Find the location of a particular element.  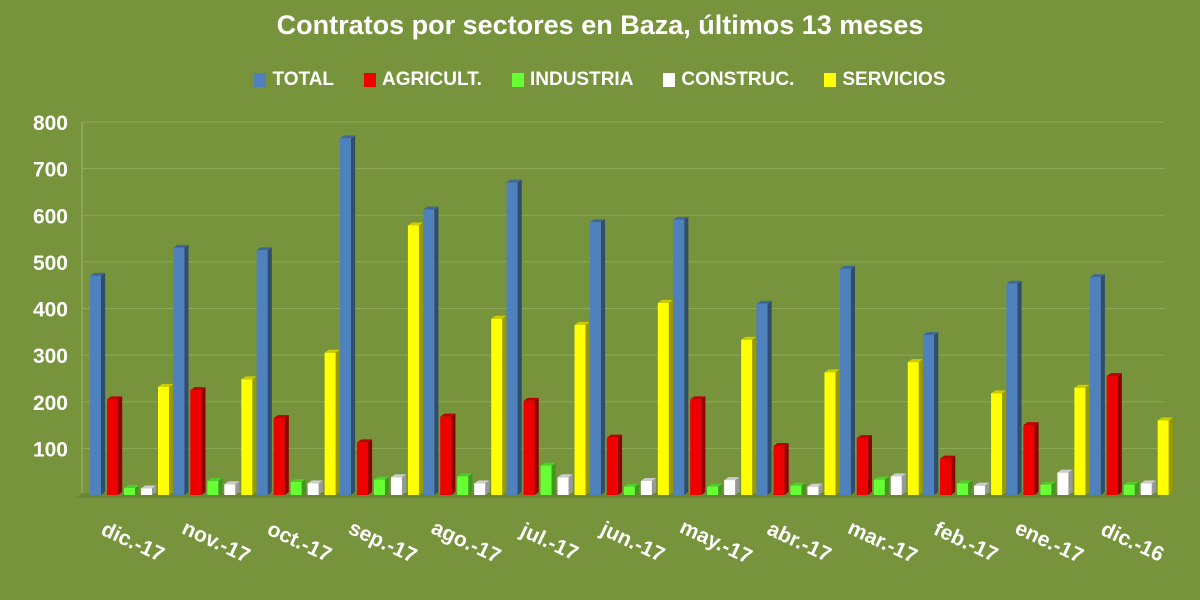

x-tick-label: dic.-16 is located at coordinates (1132, 542).